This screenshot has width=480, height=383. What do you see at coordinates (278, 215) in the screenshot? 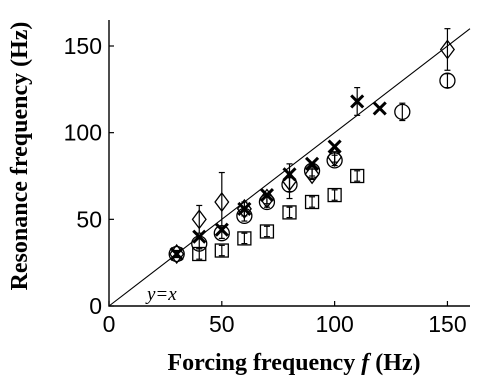
I see `series-square` at bounding box center [278, 215].